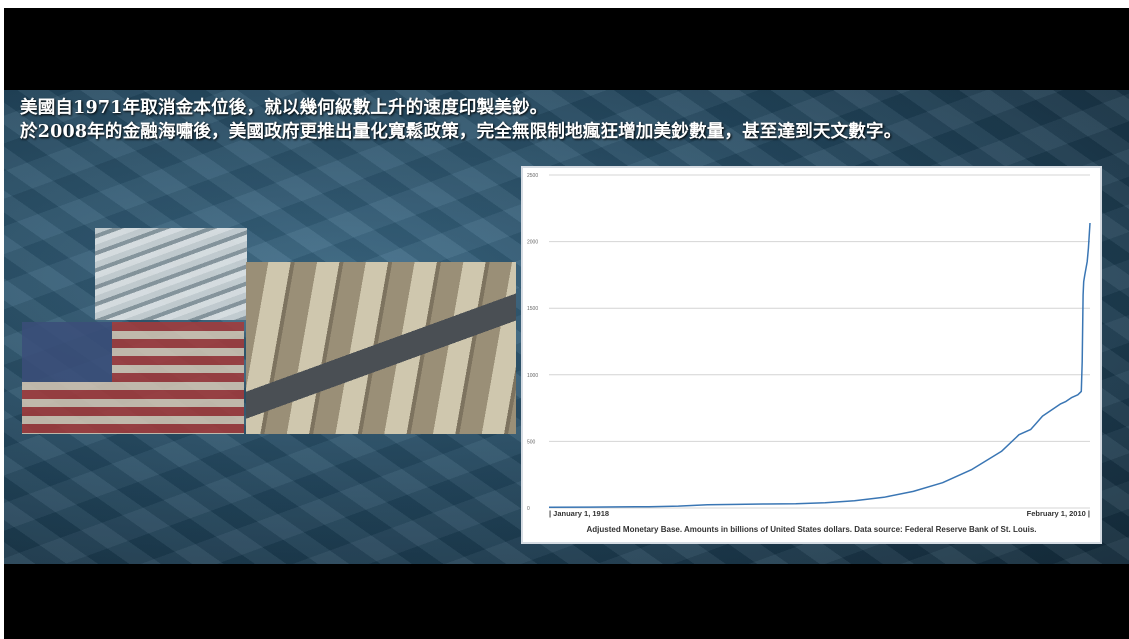 Image resolution: width=1129 pixels, height=639 pixels. I want to click on y-tick-label: 500, so click(531, 442).